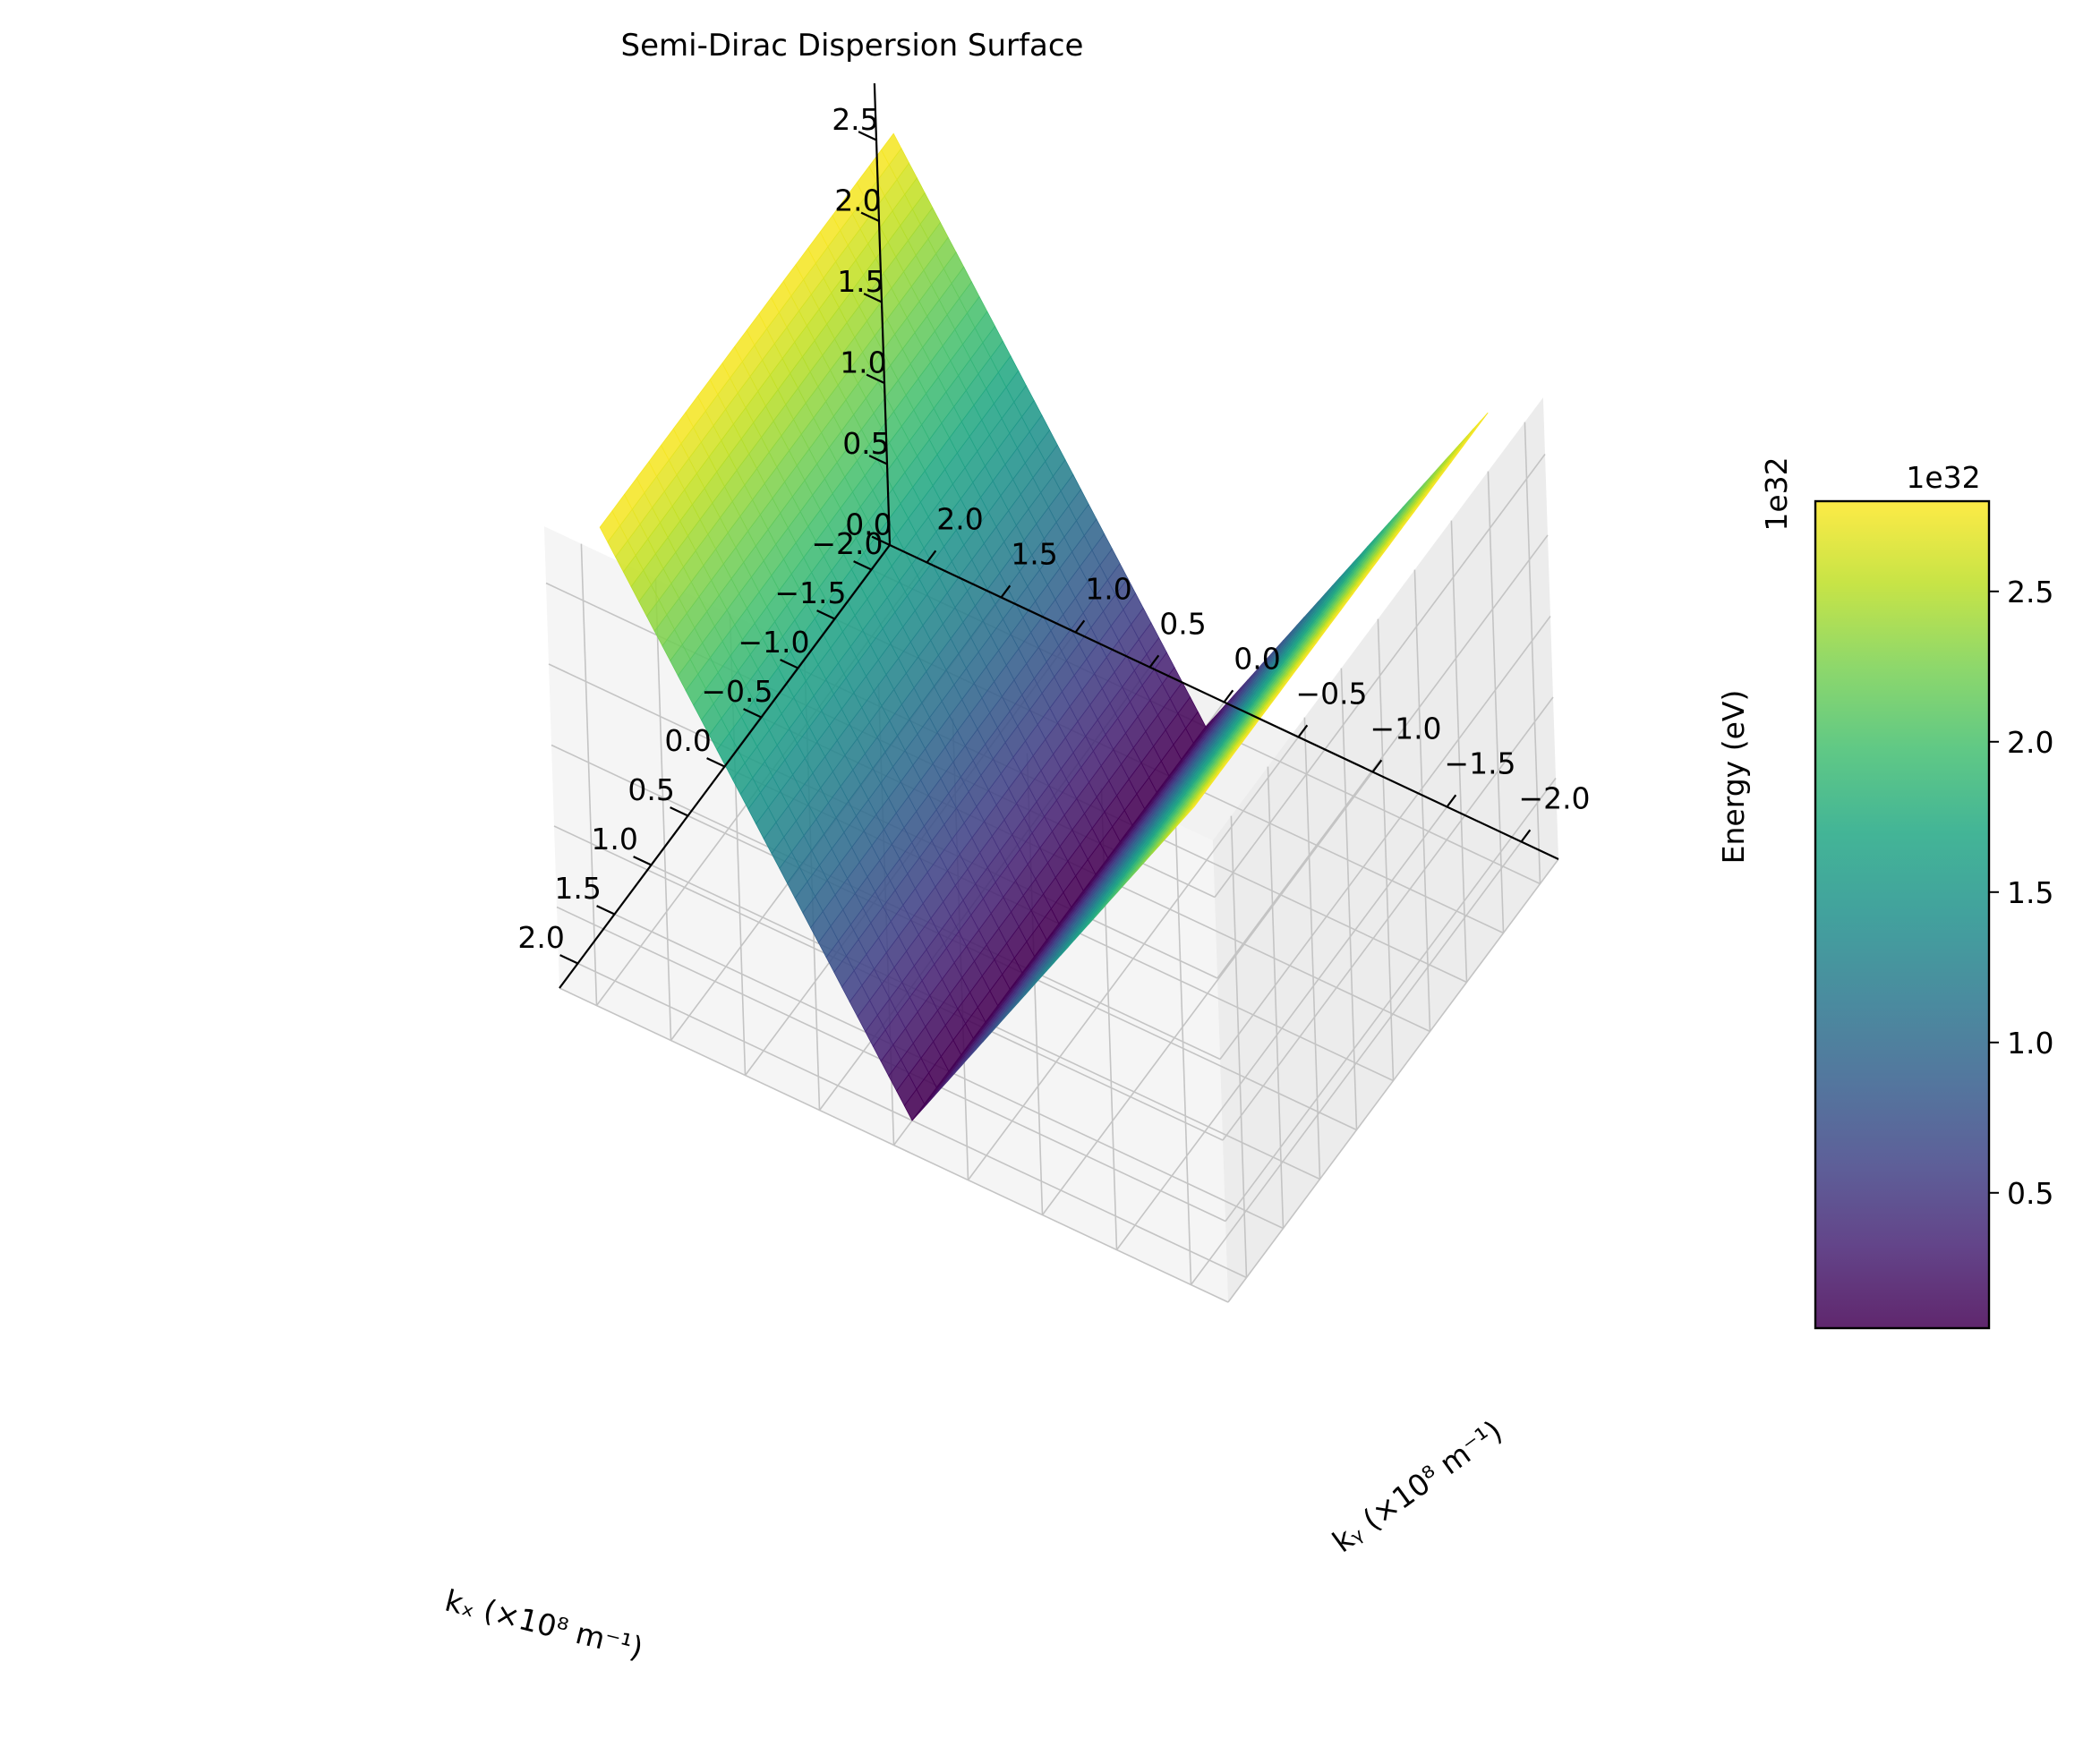  What do you see at coordinates (868, 524) in the screenshot?
I see `z-tick-label: 0.0` at bounding box center [868, 524].